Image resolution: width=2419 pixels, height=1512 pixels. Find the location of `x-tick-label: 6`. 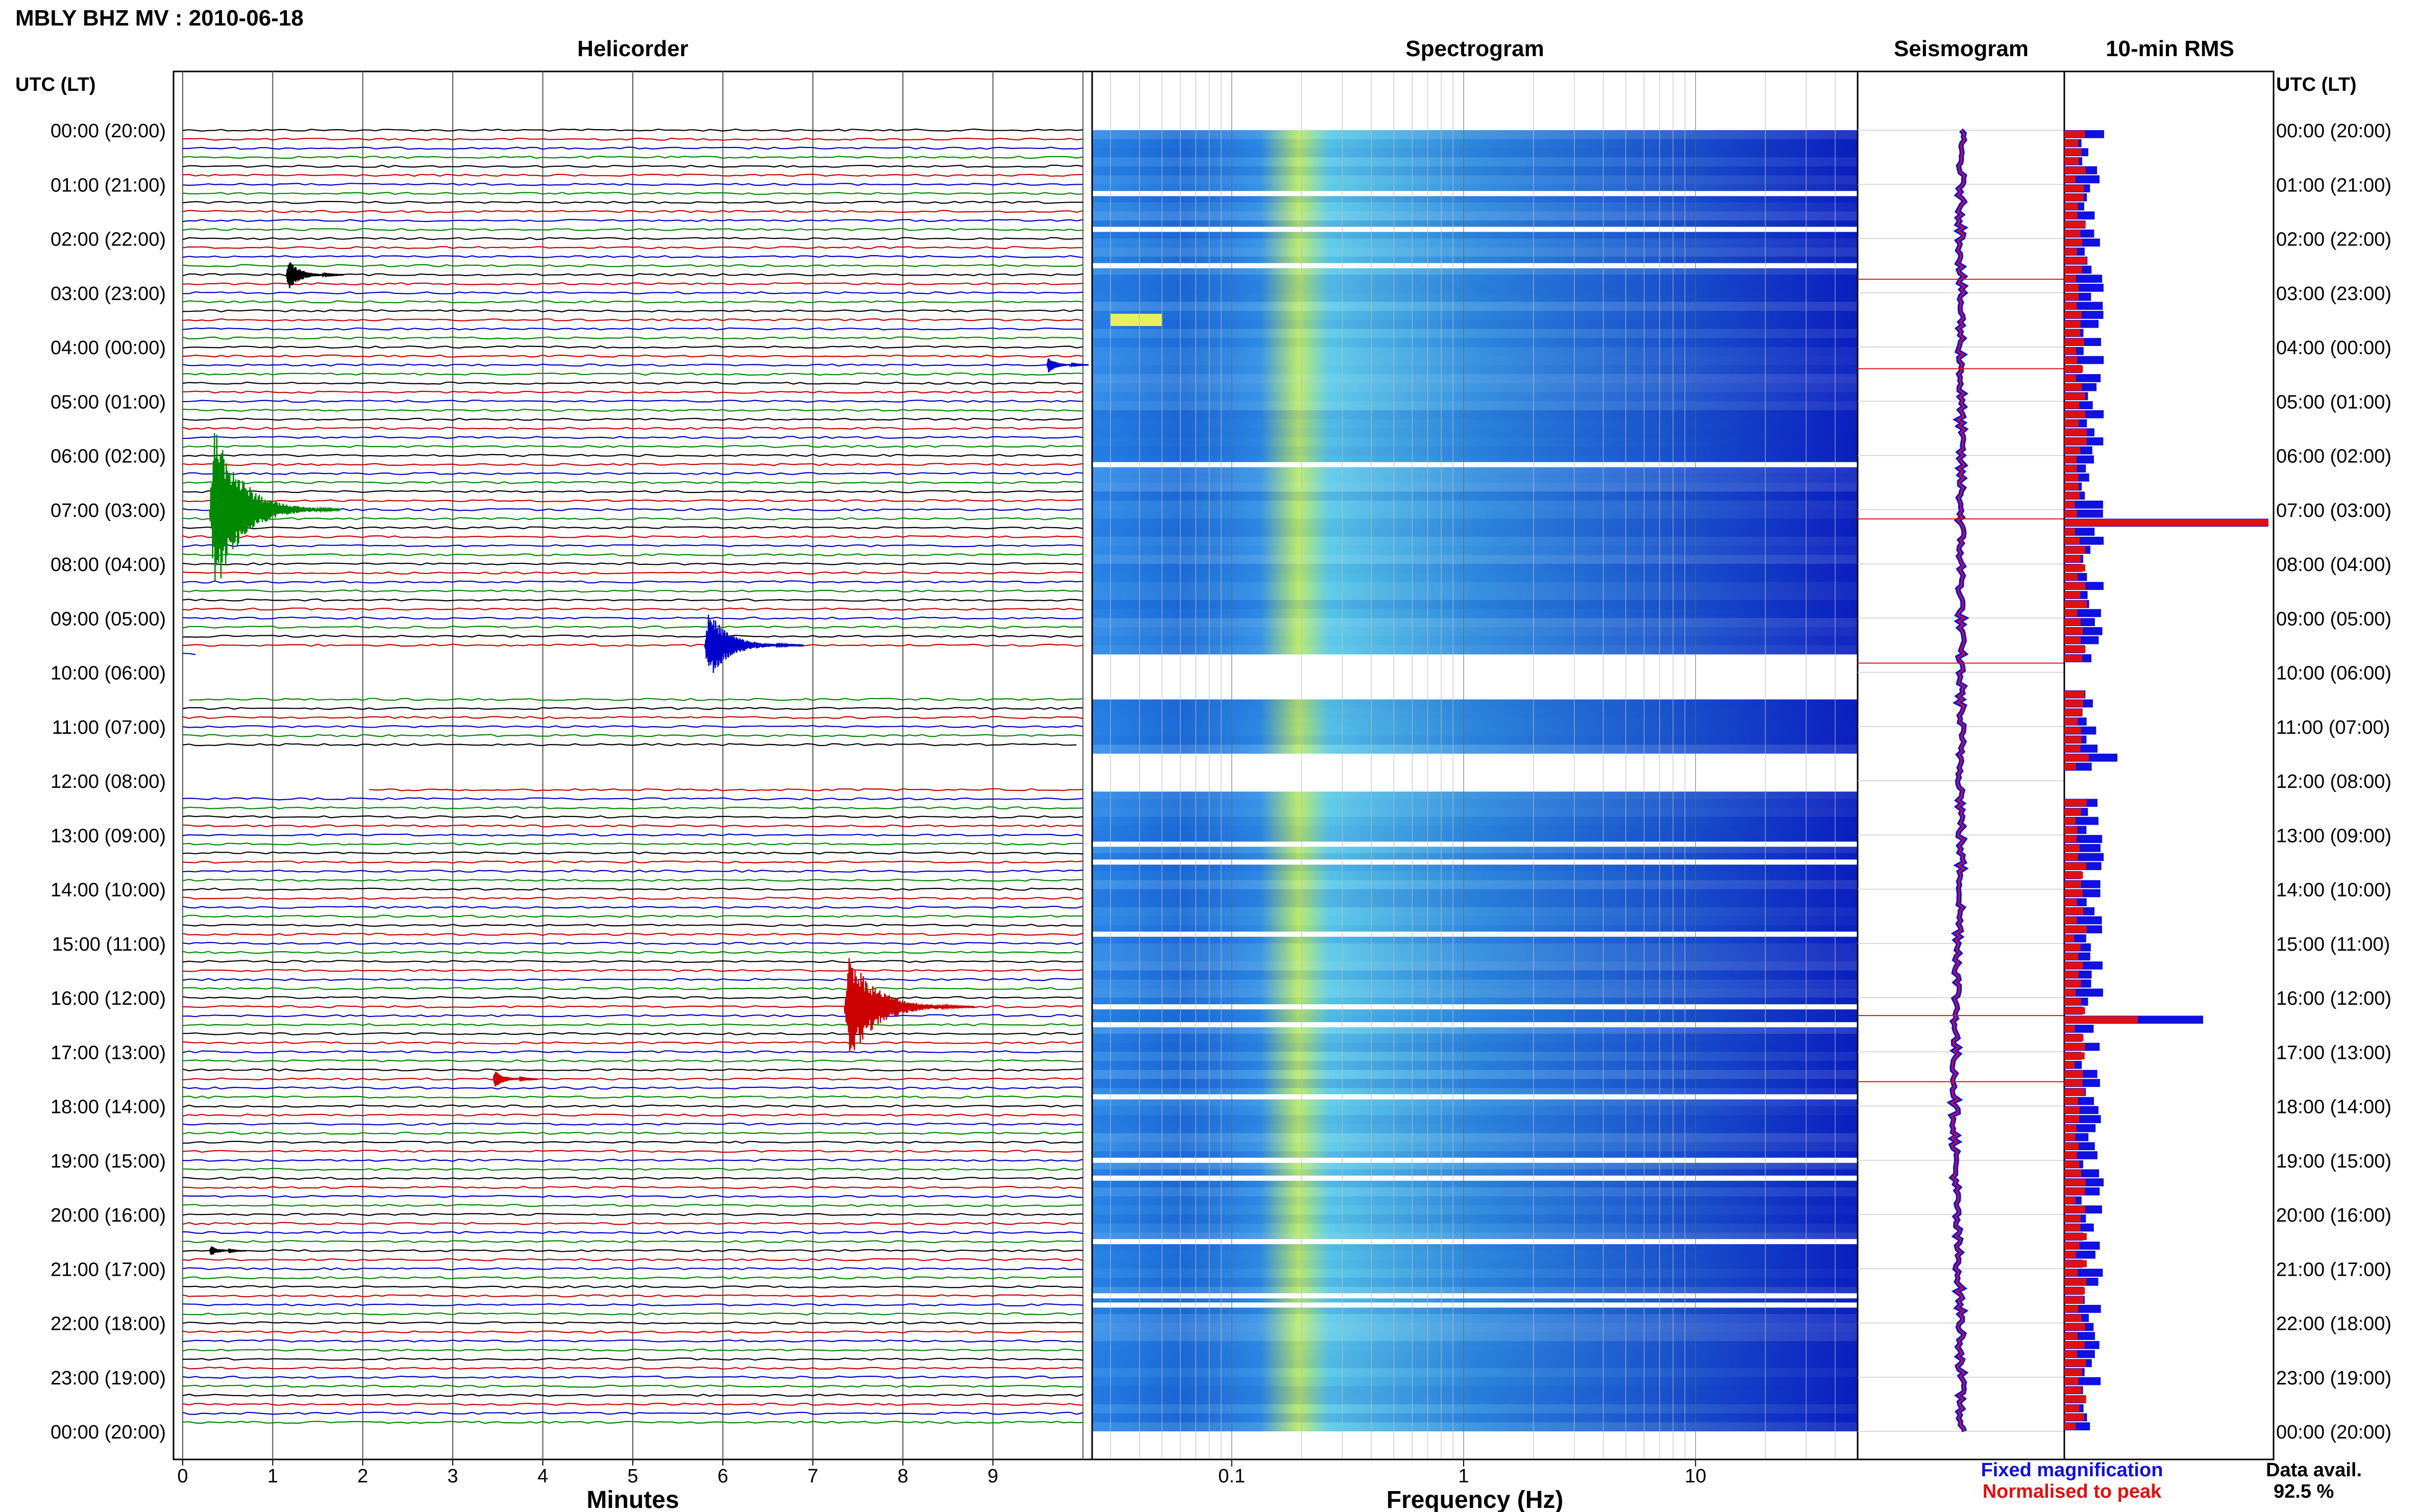

x-tick-label: 6 is located at coordinates (723, 1476).